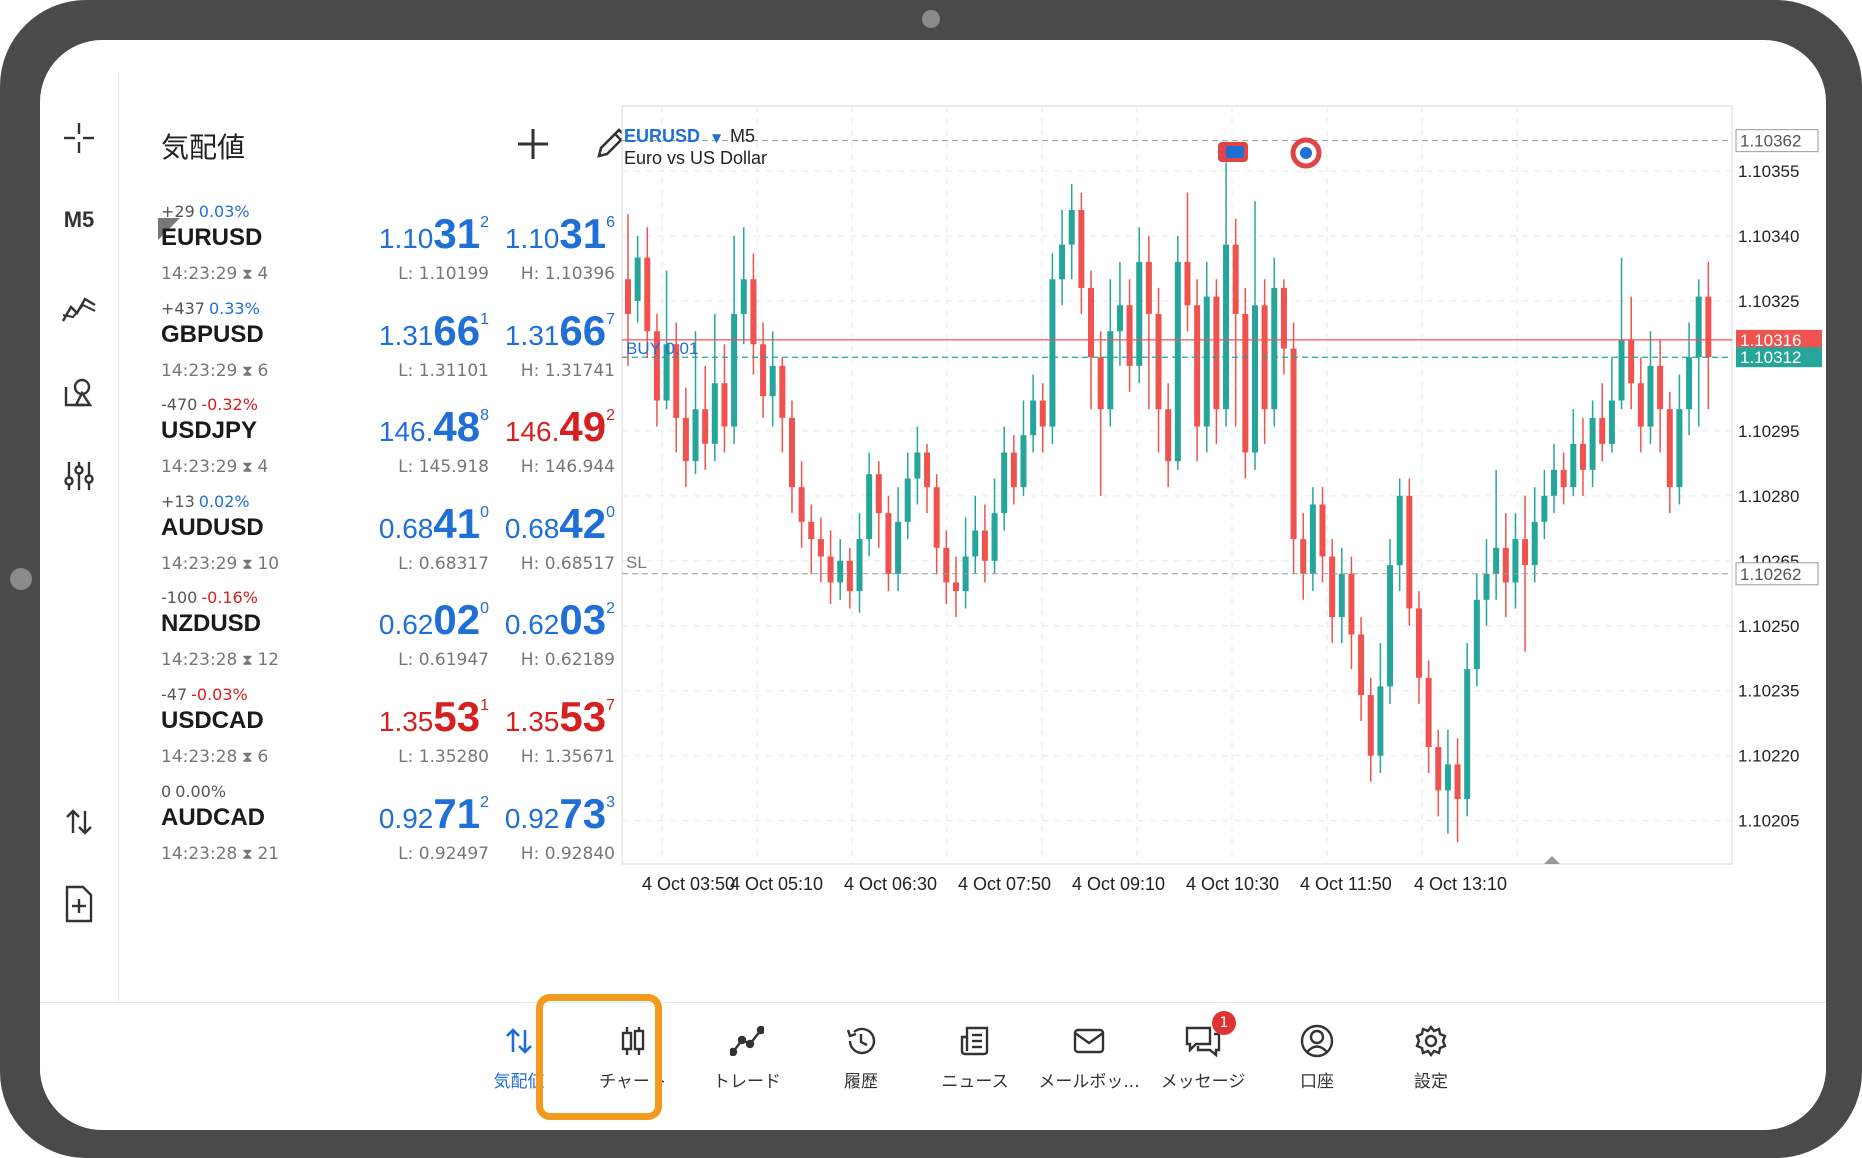 The image size is (1862, 1158). What do you see at coordinates (1203, 1051) in the screenshot?
I see `nav-item-7: 1 メッセージ` at bounding box center [1203, 1051].